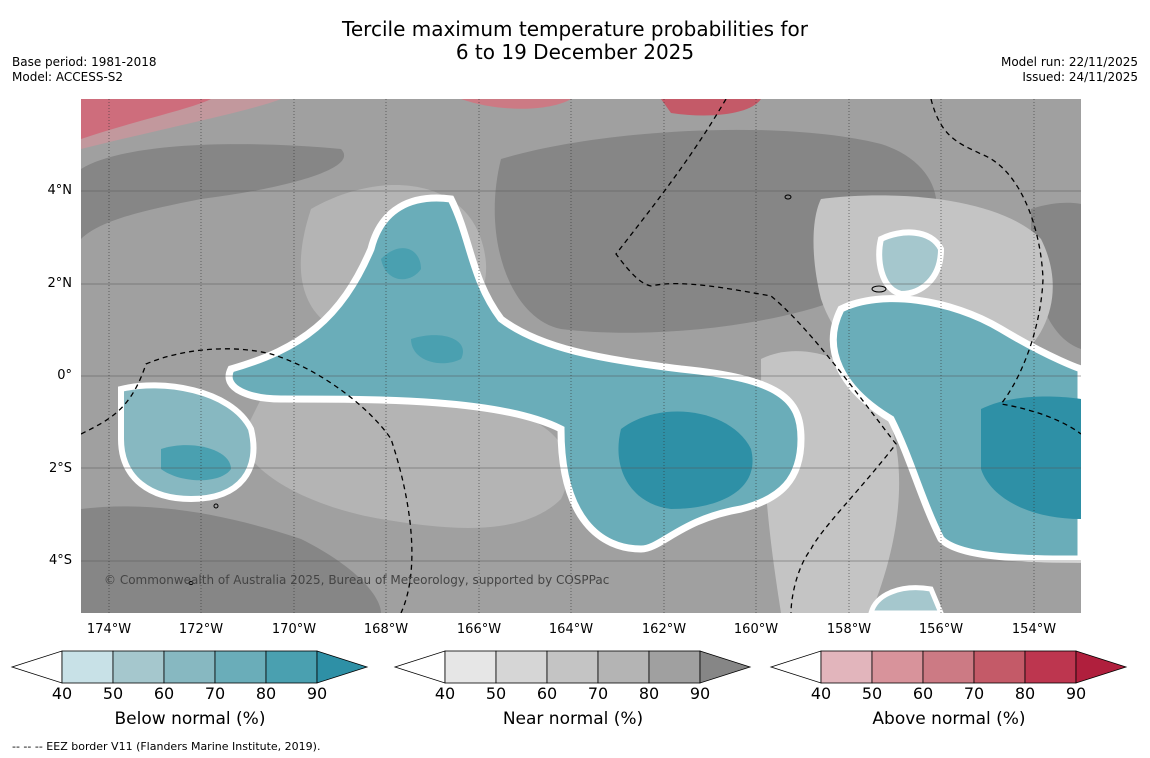 This screenshot has height=758, width=1150. What do you see at coordinates (1069, 62) in the screenshot?
I see `model-run-text: Model run: 22/11/2025` at bounding box center [1069, 62].